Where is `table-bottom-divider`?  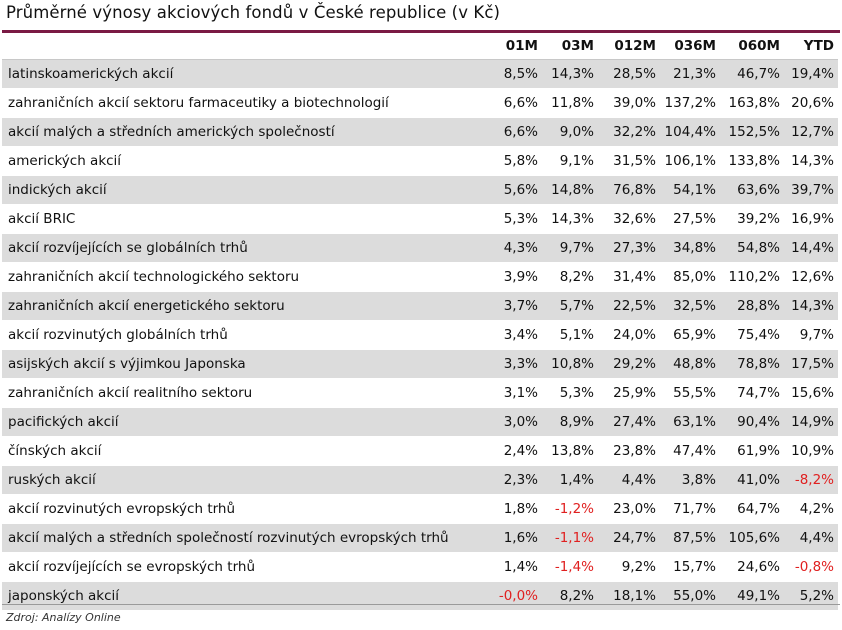
table-bottom-divider is located at coordinates (421, 604).